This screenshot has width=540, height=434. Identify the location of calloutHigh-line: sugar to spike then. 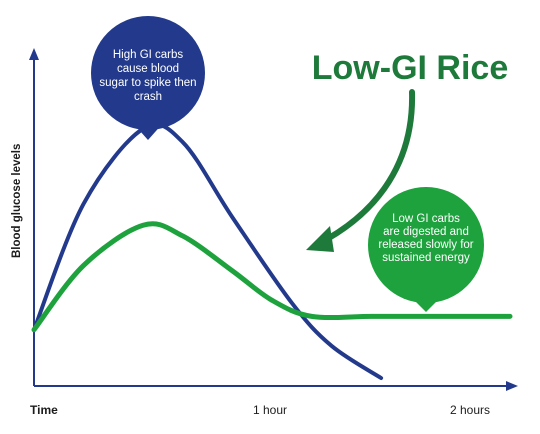
(147, 83).